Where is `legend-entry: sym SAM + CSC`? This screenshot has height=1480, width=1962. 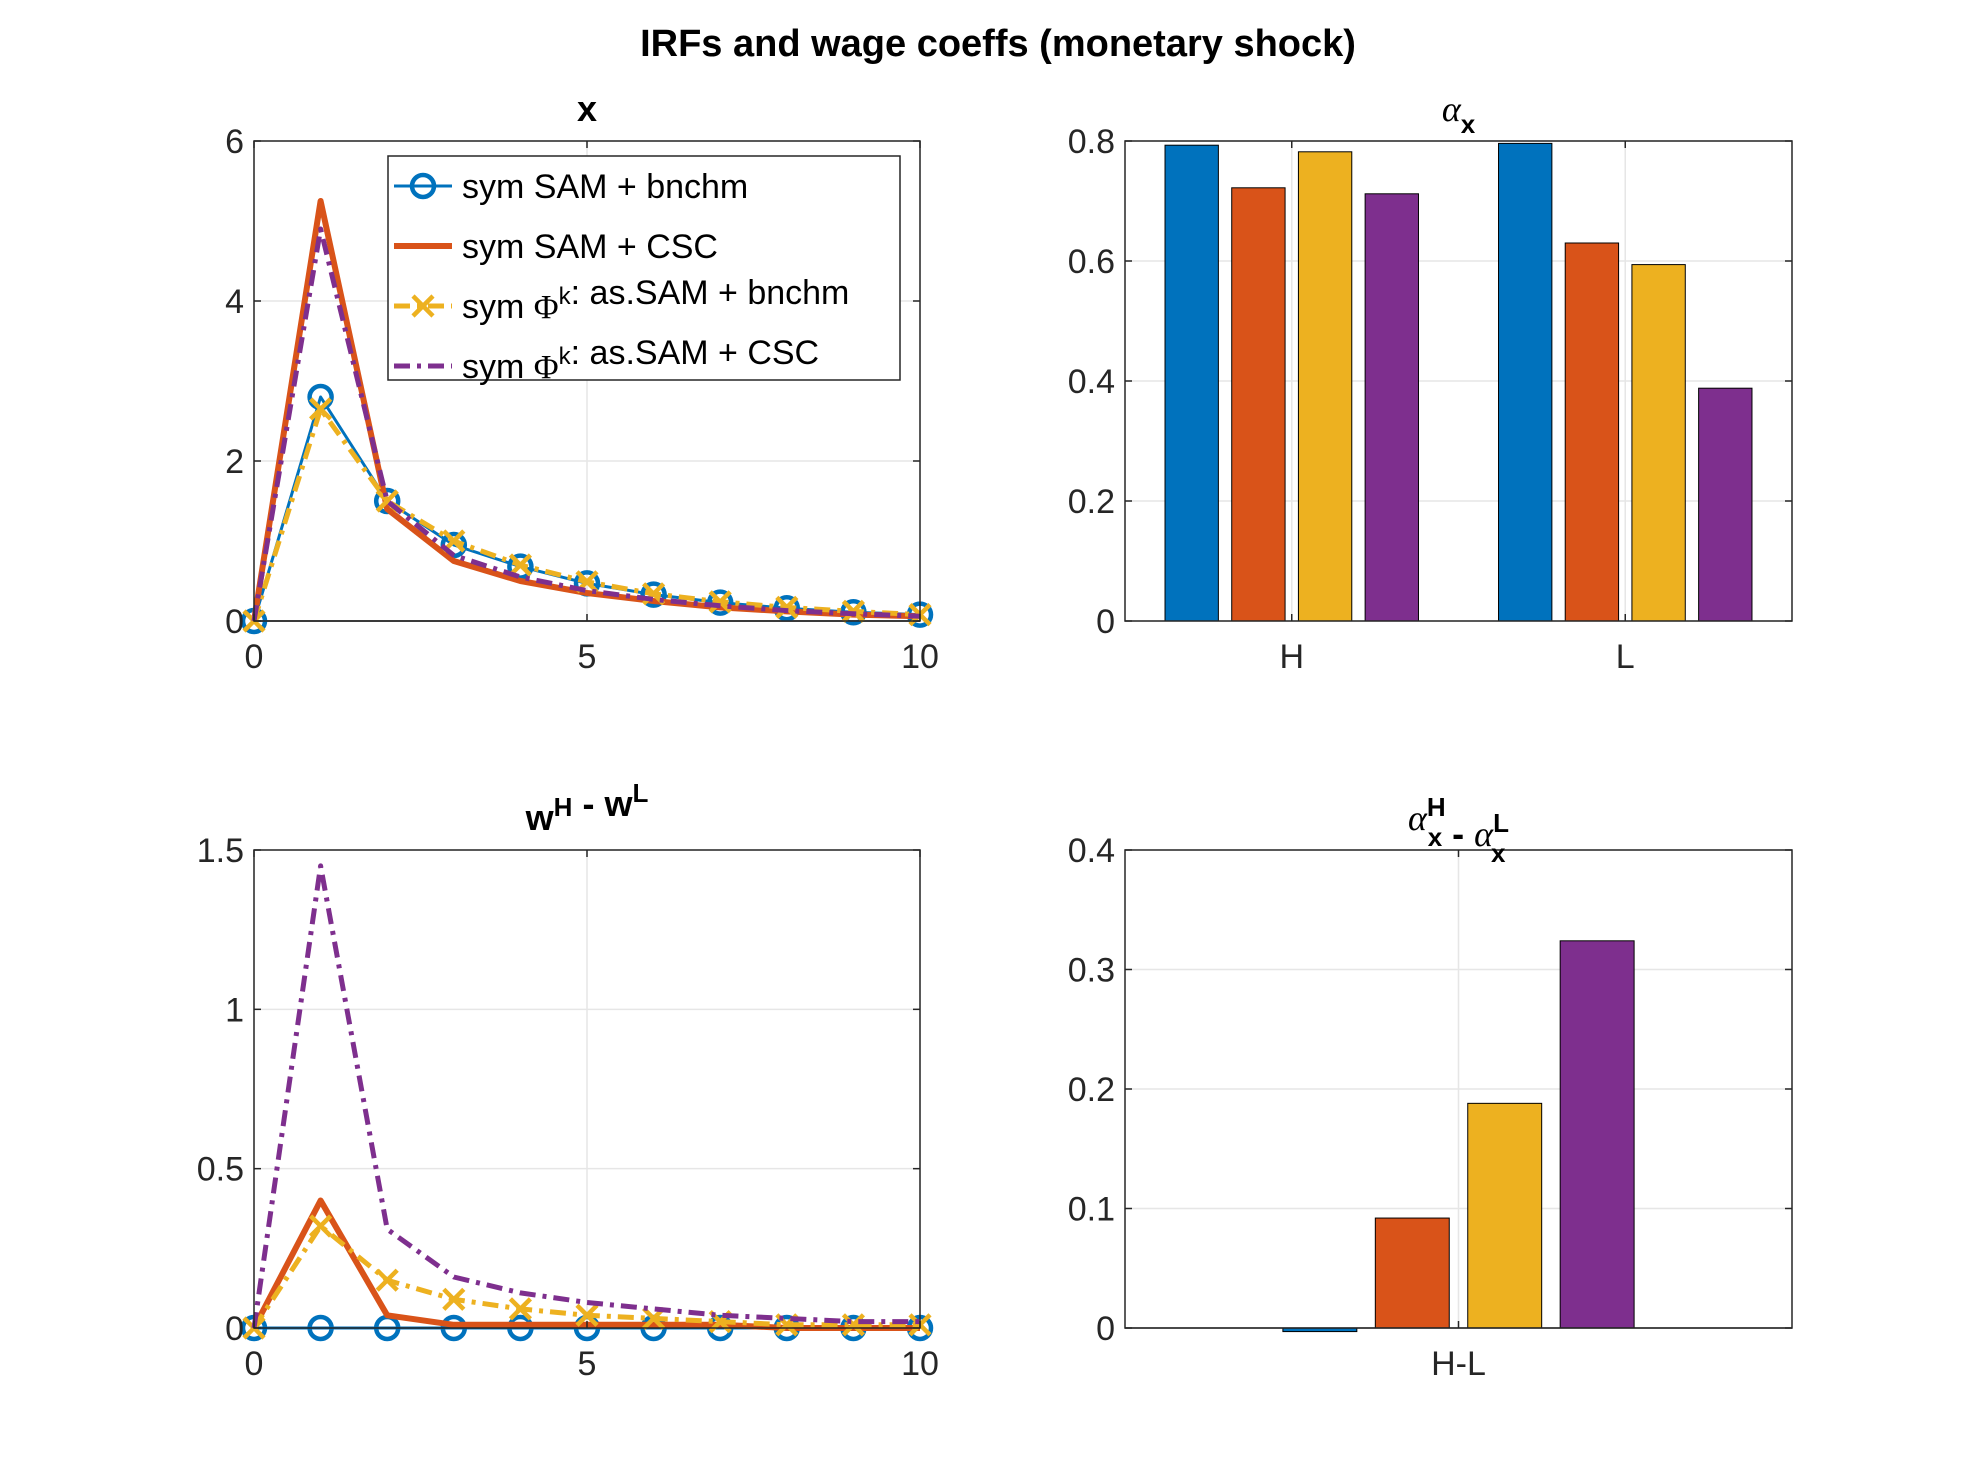
legend-entry: sym SAM + CSC is located at coordinates (590, 247).